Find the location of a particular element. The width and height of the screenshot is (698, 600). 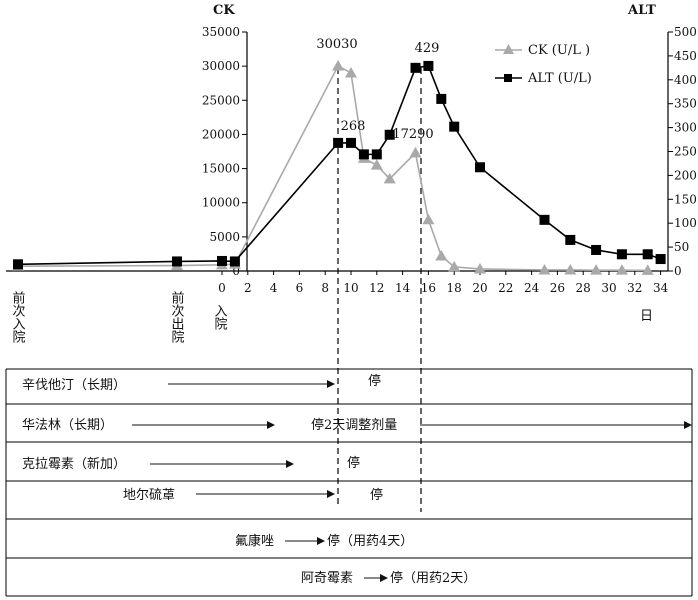

left-y-tick-label: 10000 is located at coordinates (221, 203).